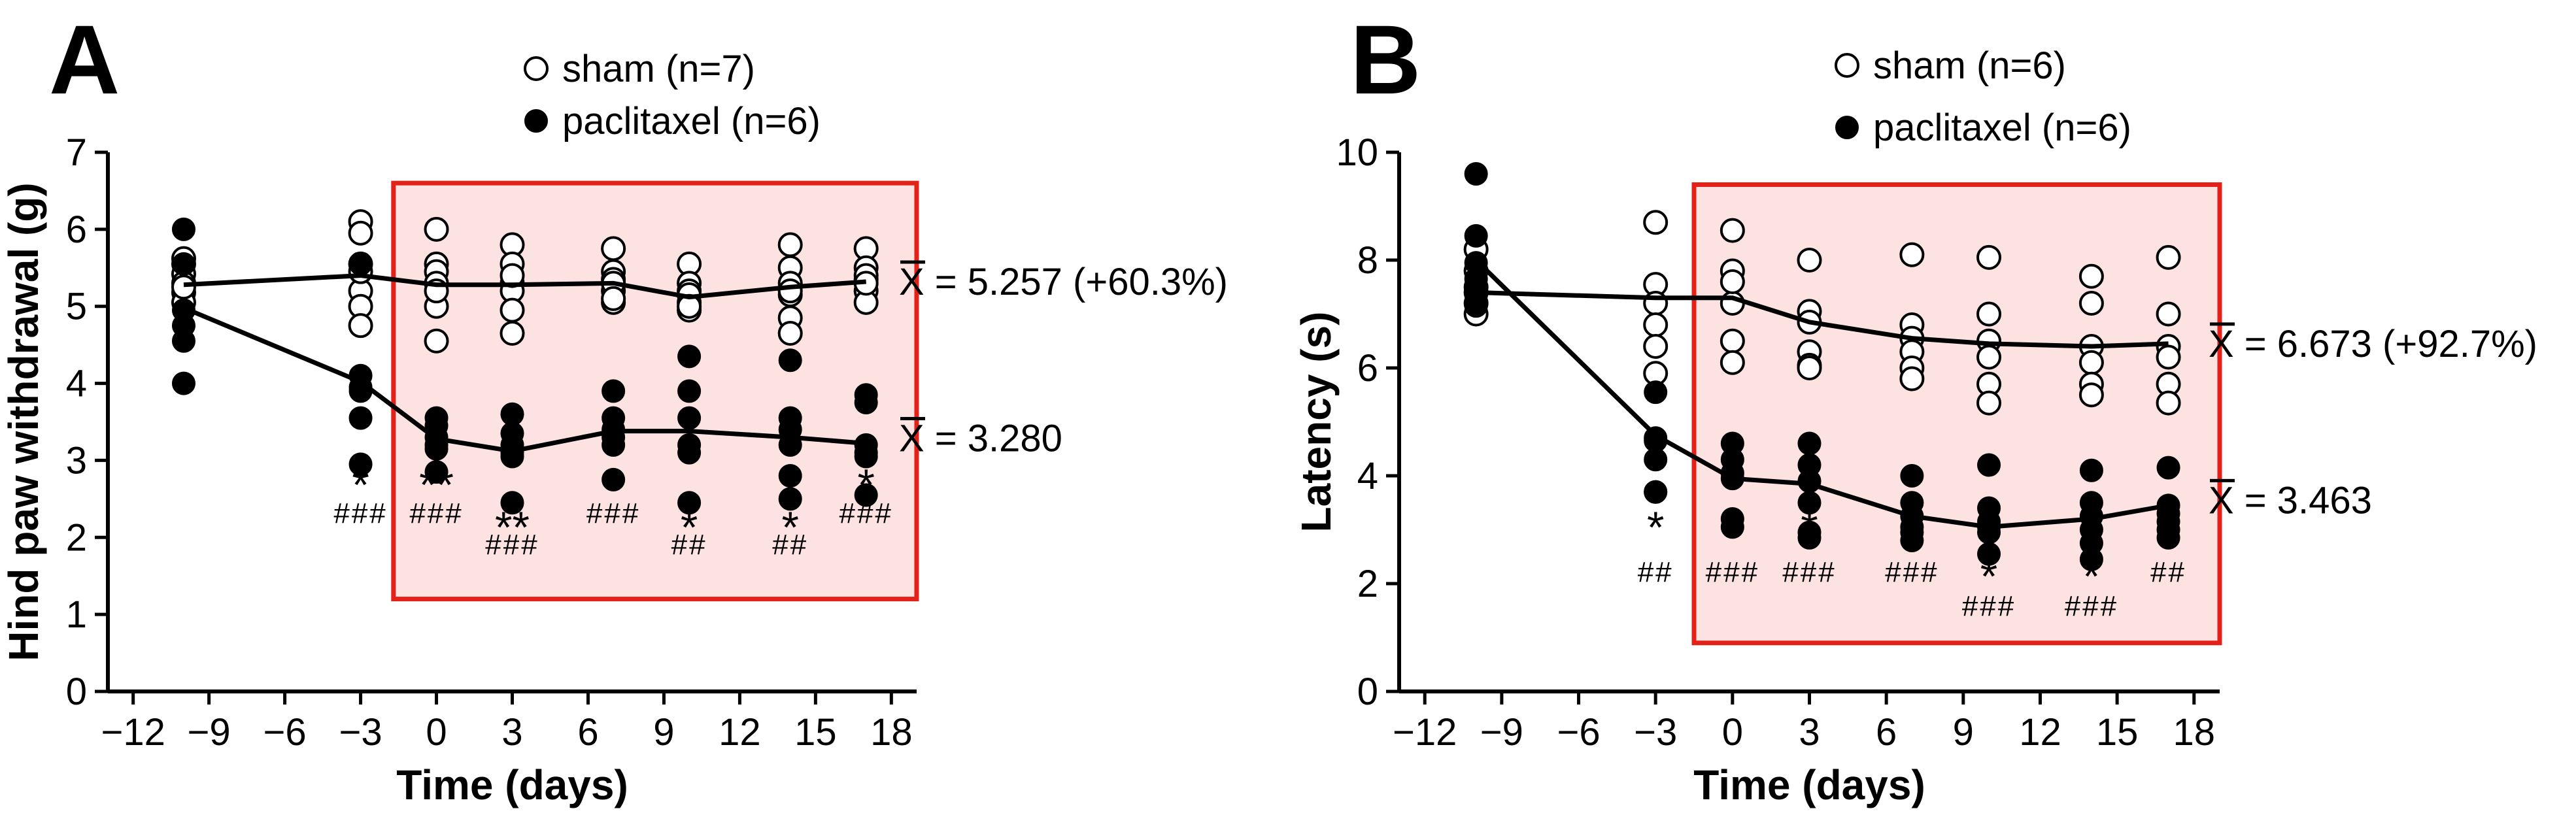 The width and height of the screenshot is (2576, 830). Describe the element at coordinates (76, 460) in the screenshot. I see `y-tick-label: 3` at that location.